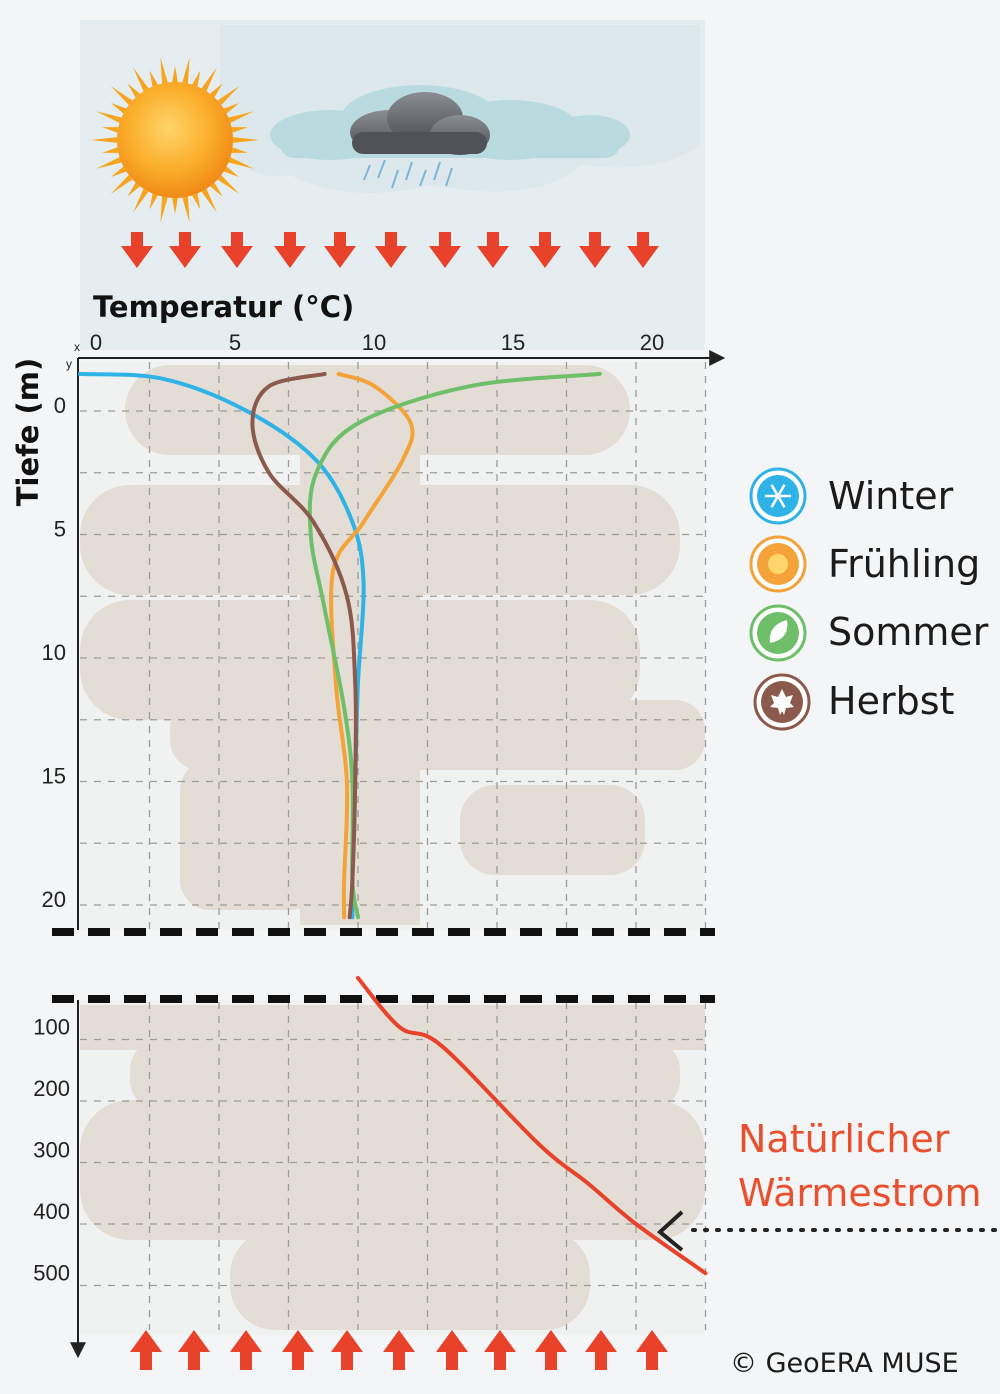 The image size is (1000, 1394). What do you see at coordinates (891, 496) in the screenshot?
I see `legend-label: Winter` at bounding box center [891, 496].